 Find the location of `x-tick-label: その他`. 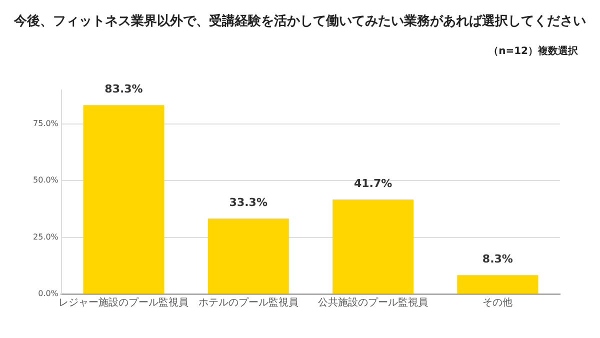

x-tick-label: その他 is located at coordinates (497, 302).